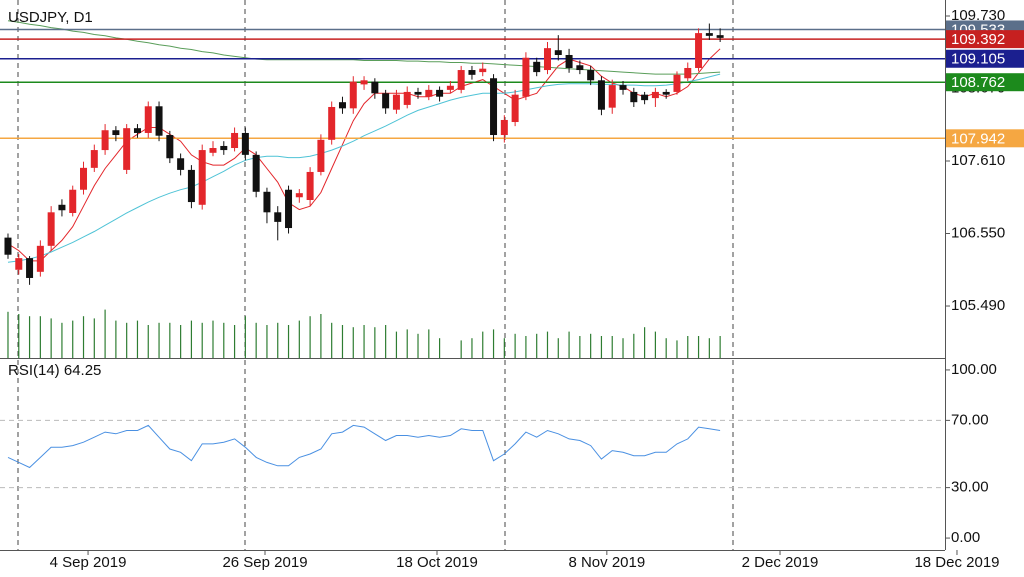 This screenshot has width=1024, height=577. I want to click on rsi-y-tick-label: 70.00, so click(970, 419).